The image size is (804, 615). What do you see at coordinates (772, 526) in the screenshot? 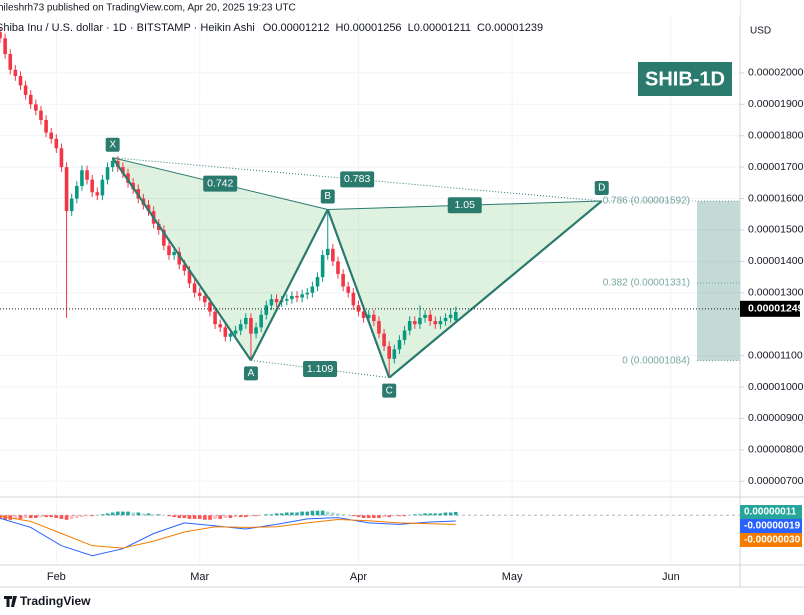
I see `macd-value-label: -0.00000019` at bounding box center [772, 526].